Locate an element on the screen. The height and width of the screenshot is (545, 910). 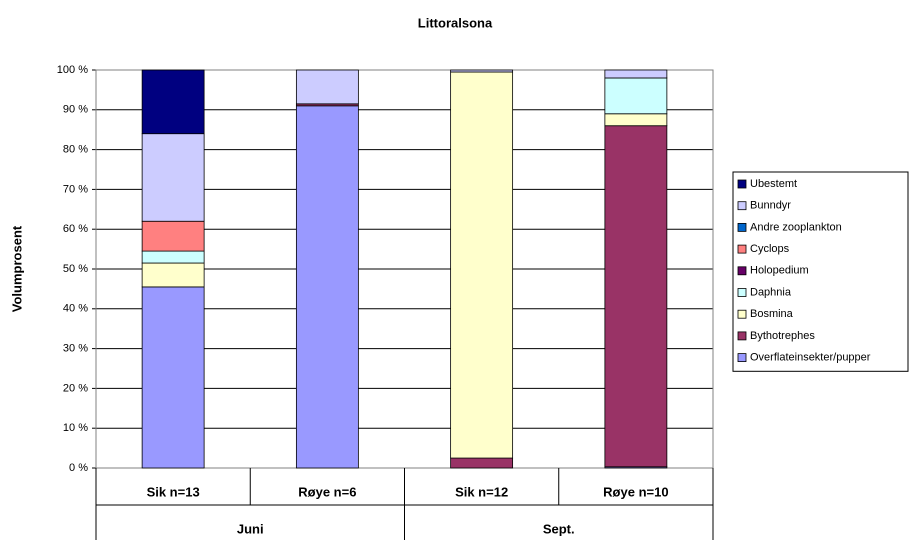
y-tick-label: 40 % is located at coordinates (75, 309).